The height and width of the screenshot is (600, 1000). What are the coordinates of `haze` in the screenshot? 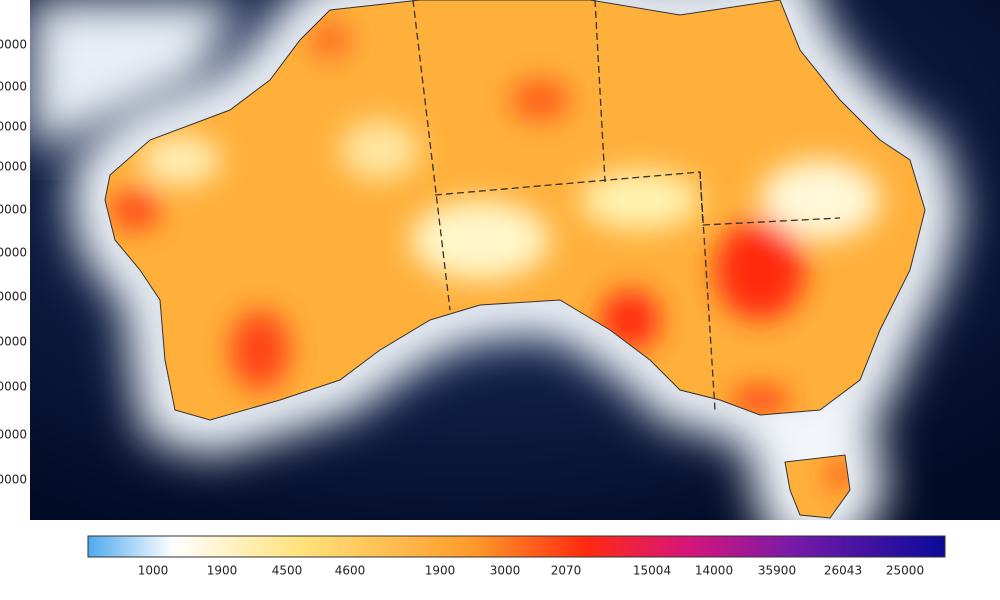 It's located at (135, 75).